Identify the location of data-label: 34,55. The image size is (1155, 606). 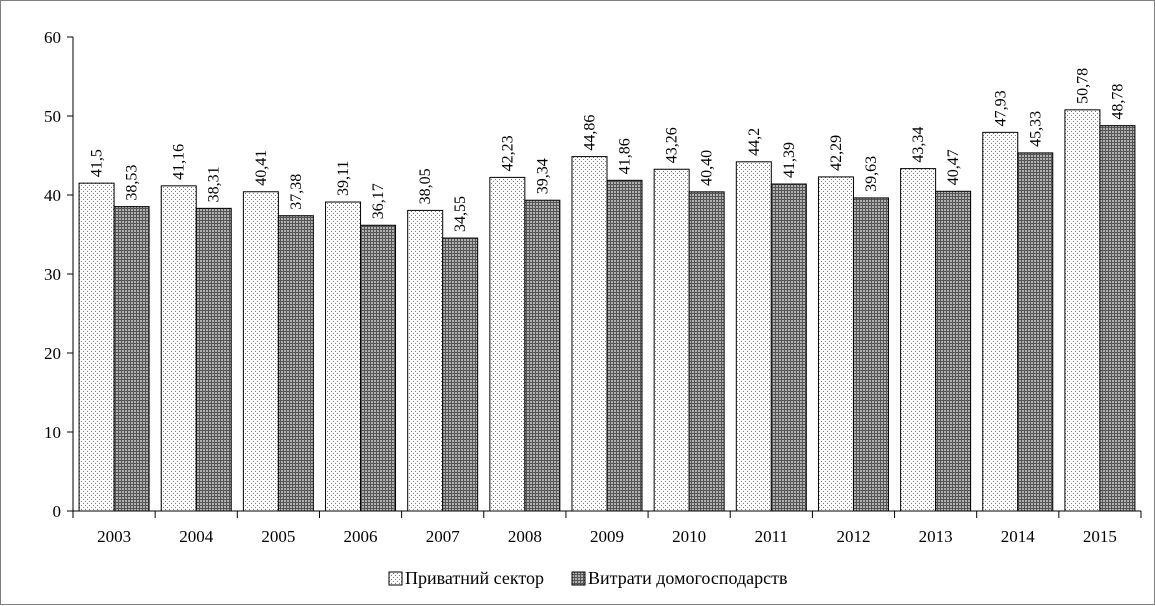
(460, 214).